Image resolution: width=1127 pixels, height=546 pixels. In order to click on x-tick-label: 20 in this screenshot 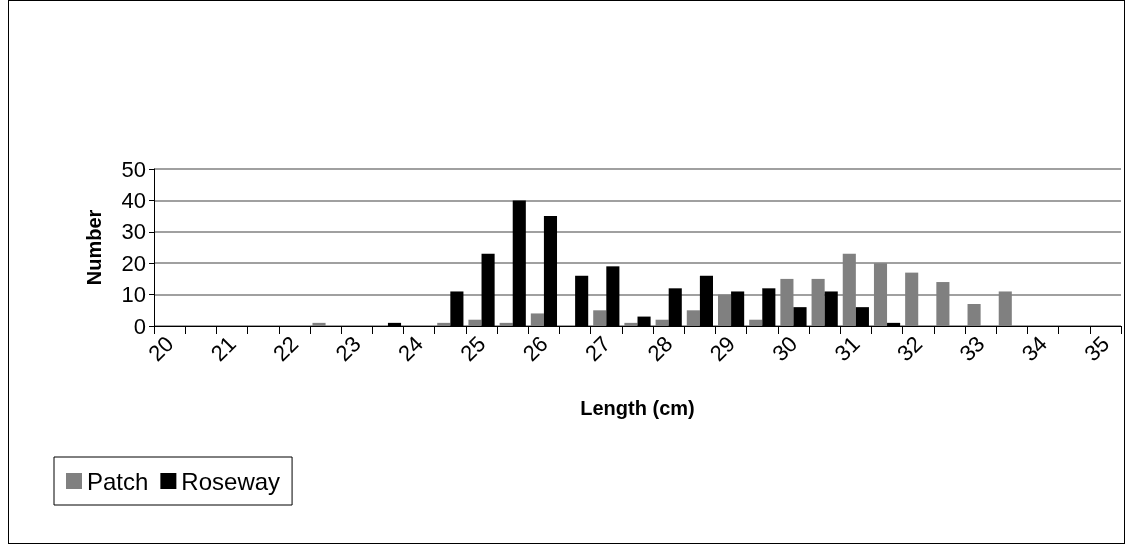, I will do `click(161, 349)`.